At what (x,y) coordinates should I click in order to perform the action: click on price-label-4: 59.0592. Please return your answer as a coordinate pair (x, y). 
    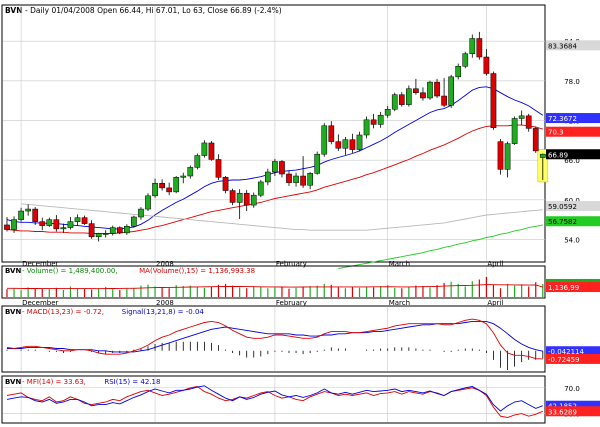
    Looking at the image, I should click on (562, 207).